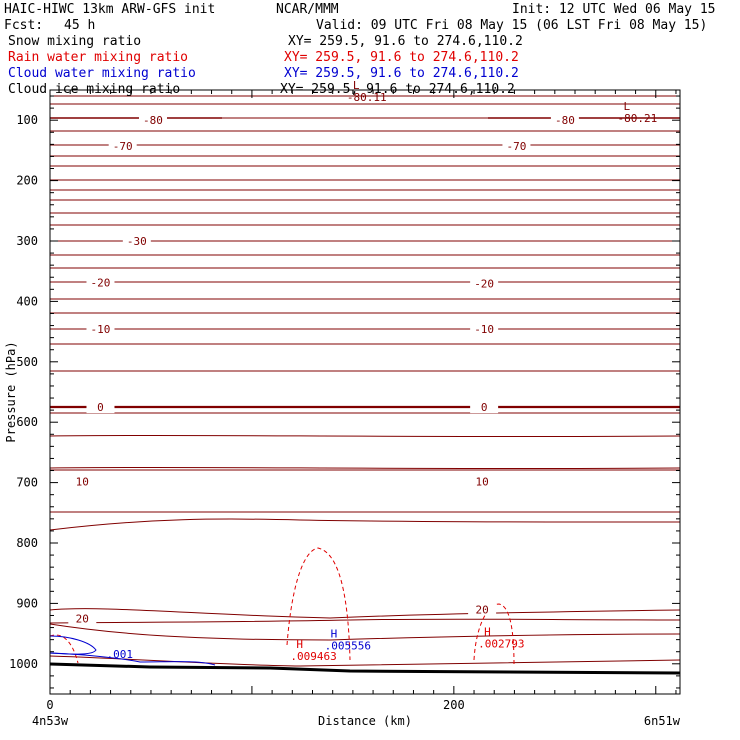  I want to click on cloud-water-contours, so click(132, 650).